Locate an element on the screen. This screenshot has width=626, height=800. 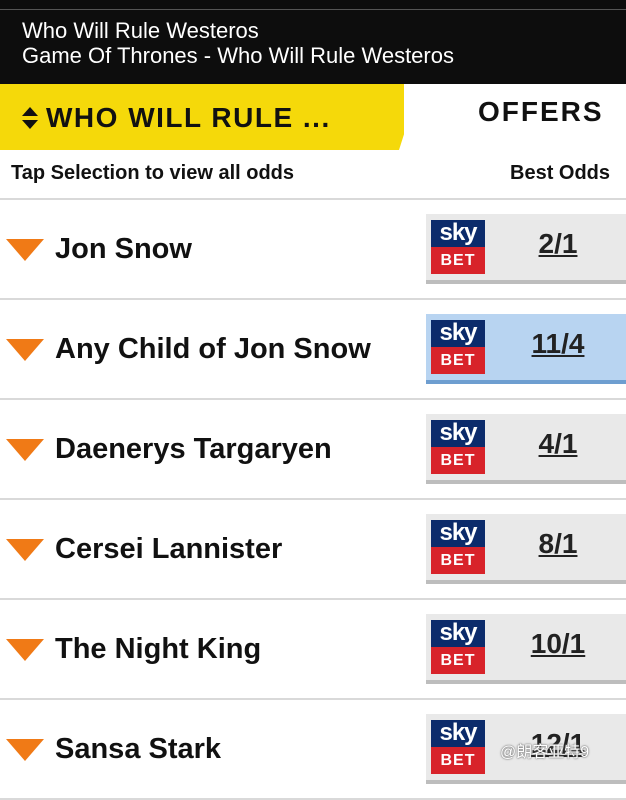
odds-value: 10/1 is located at coordinates (558, 643).